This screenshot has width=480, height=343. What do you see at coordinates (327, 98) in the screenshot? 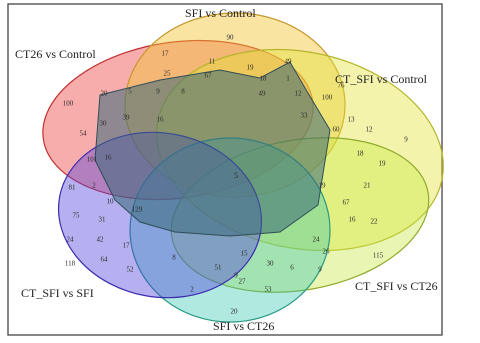
I see `count-region: 100` at bounding box center [327, 98].